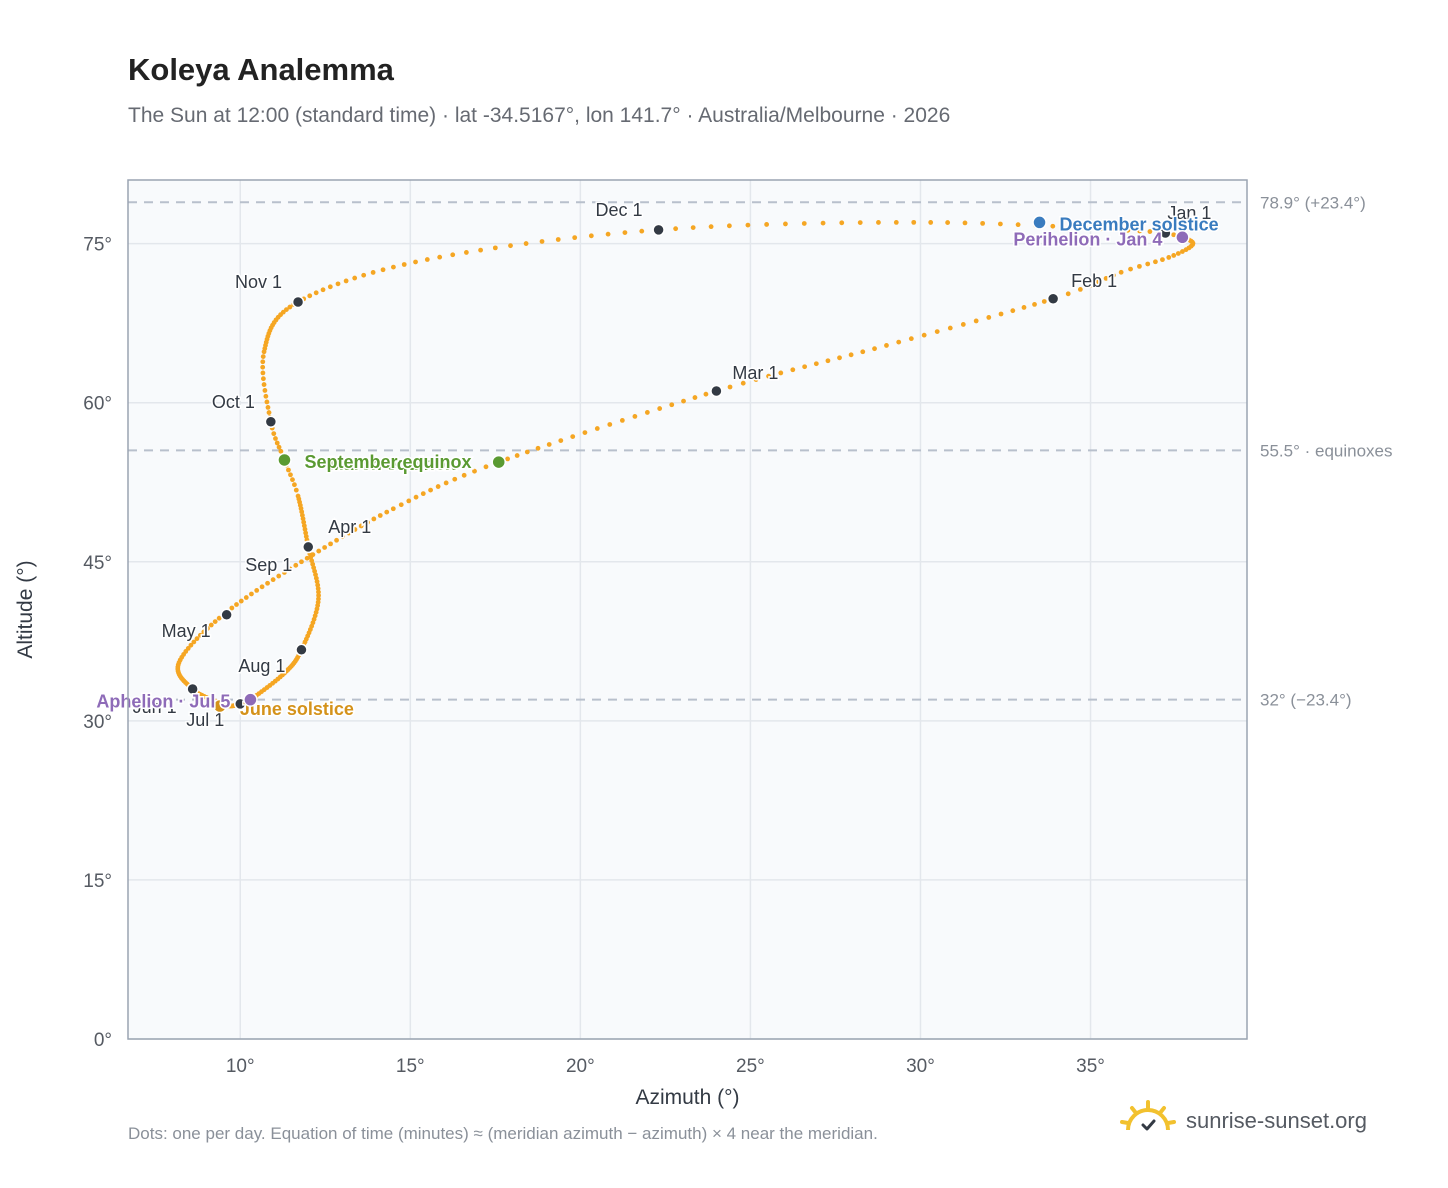 The height and width of the screenshot is (1188, 1448). I want to click on brand-logo: sunrise-sunset.org, so click(1243, 1120).